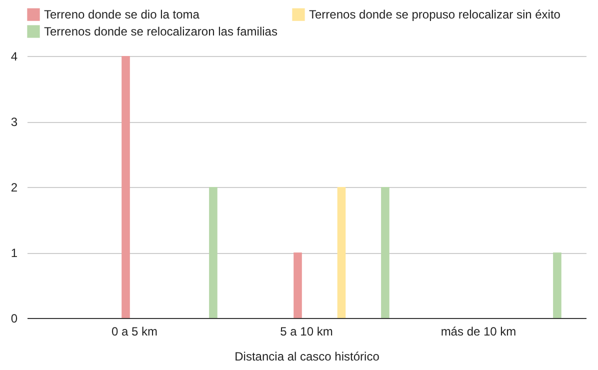 This screenshot has height=370, width=598. I want to click on y-tick-label: 1, so click(14, 253).